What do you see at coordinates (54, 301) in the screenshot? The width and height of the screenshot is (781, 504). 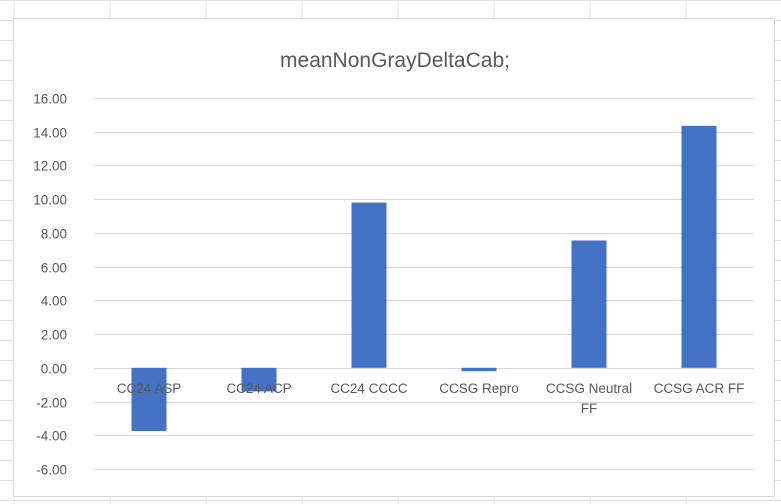 I see `y-tick-label: 4.00` at bounding box center [54, 301].